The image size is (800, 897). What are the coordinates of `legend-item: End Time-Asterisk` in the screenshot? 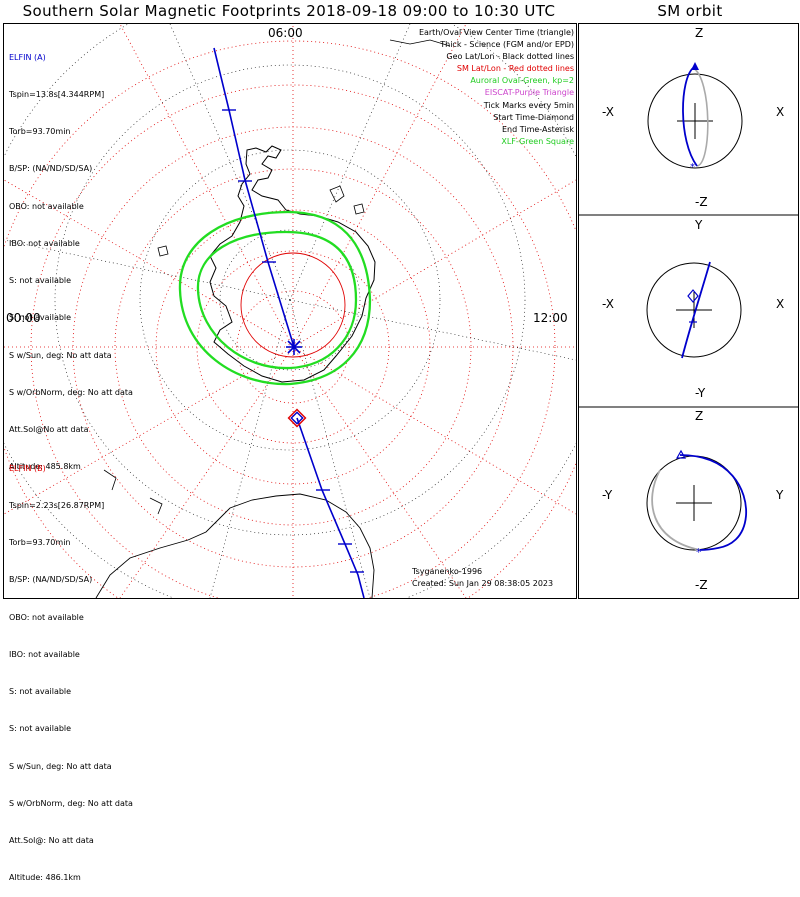 It's located at (537, 129).